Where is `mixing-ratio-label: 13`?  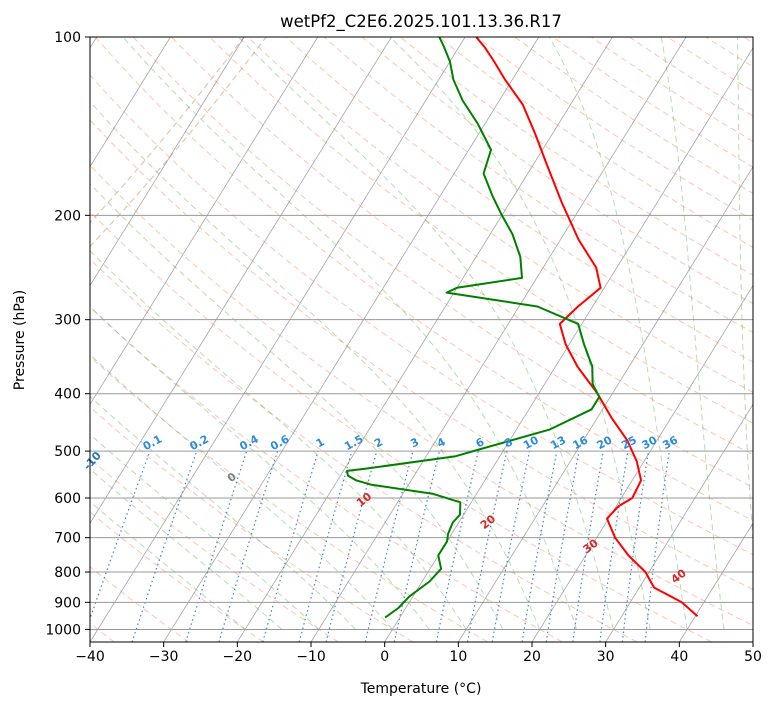 mixing-ratio-label: 13 is located at coordinates (558, 442).